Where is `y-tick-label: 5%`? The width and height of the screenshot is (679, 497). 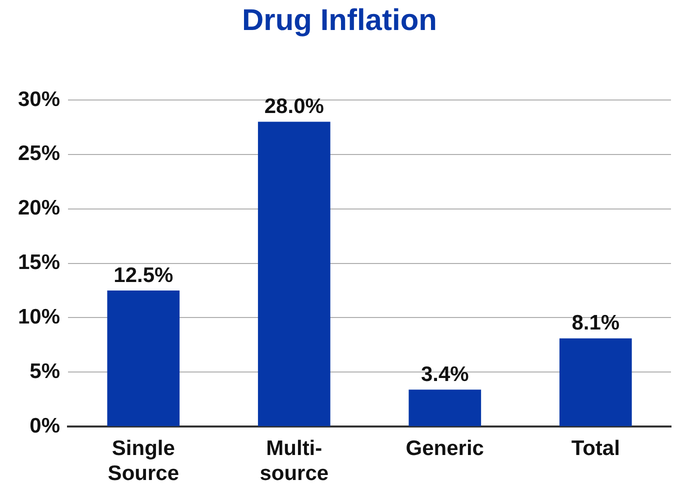 y-tick-label: 5% is located at coordinates (45, 371).